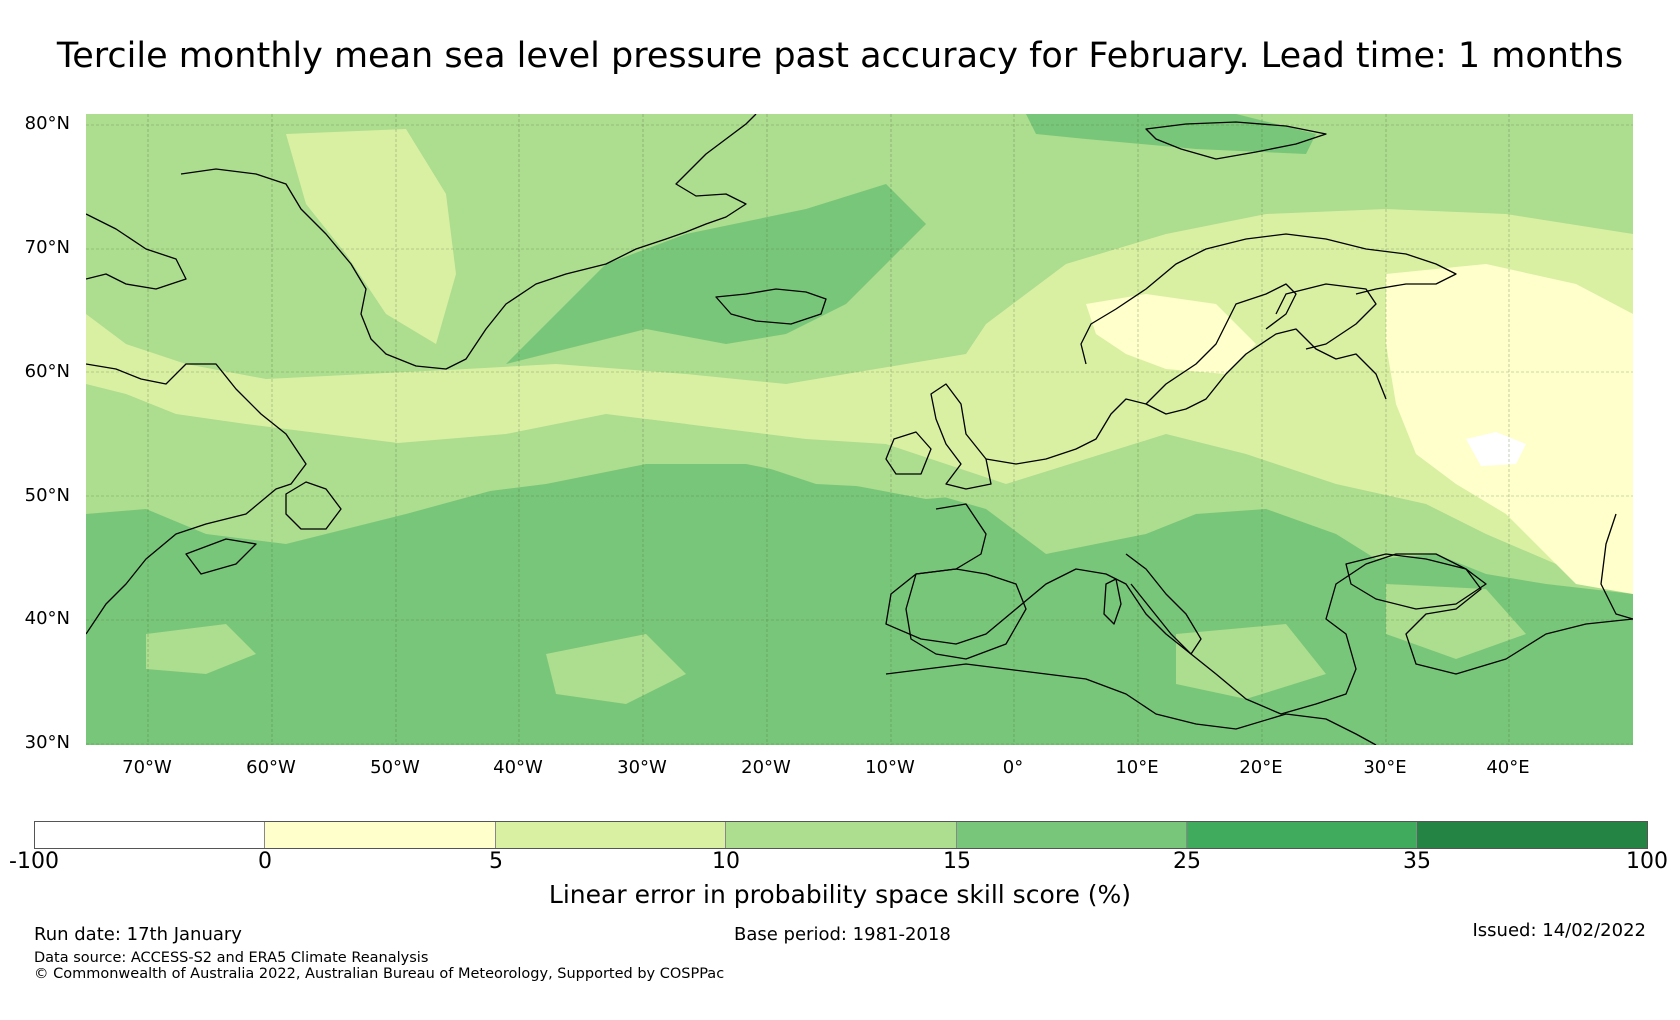 This screenshot has height=1020, width=1680. Describe the element at coordinates (1112, 601) in the screenshot. I see `corsica-sardinia-coastline` at that location.